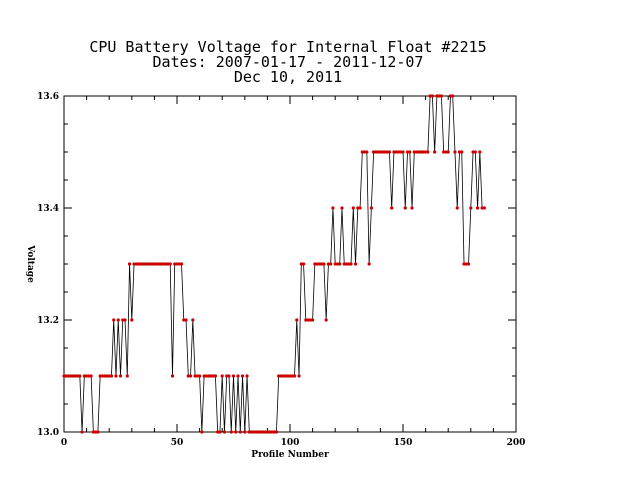  What do you see at coordinates (290, 443) in the screenshot?
I see `x-tick-label-100: 100` at bounding box center [290, 443].